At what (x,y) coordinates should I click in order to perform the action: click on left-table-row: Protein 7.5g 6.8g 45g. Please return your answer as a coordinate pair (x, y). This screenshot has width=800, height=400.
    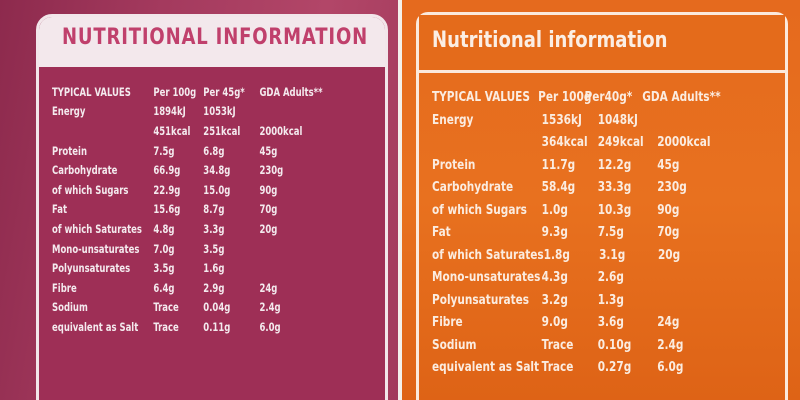
    Looking at the image, I should click on (187, 151).